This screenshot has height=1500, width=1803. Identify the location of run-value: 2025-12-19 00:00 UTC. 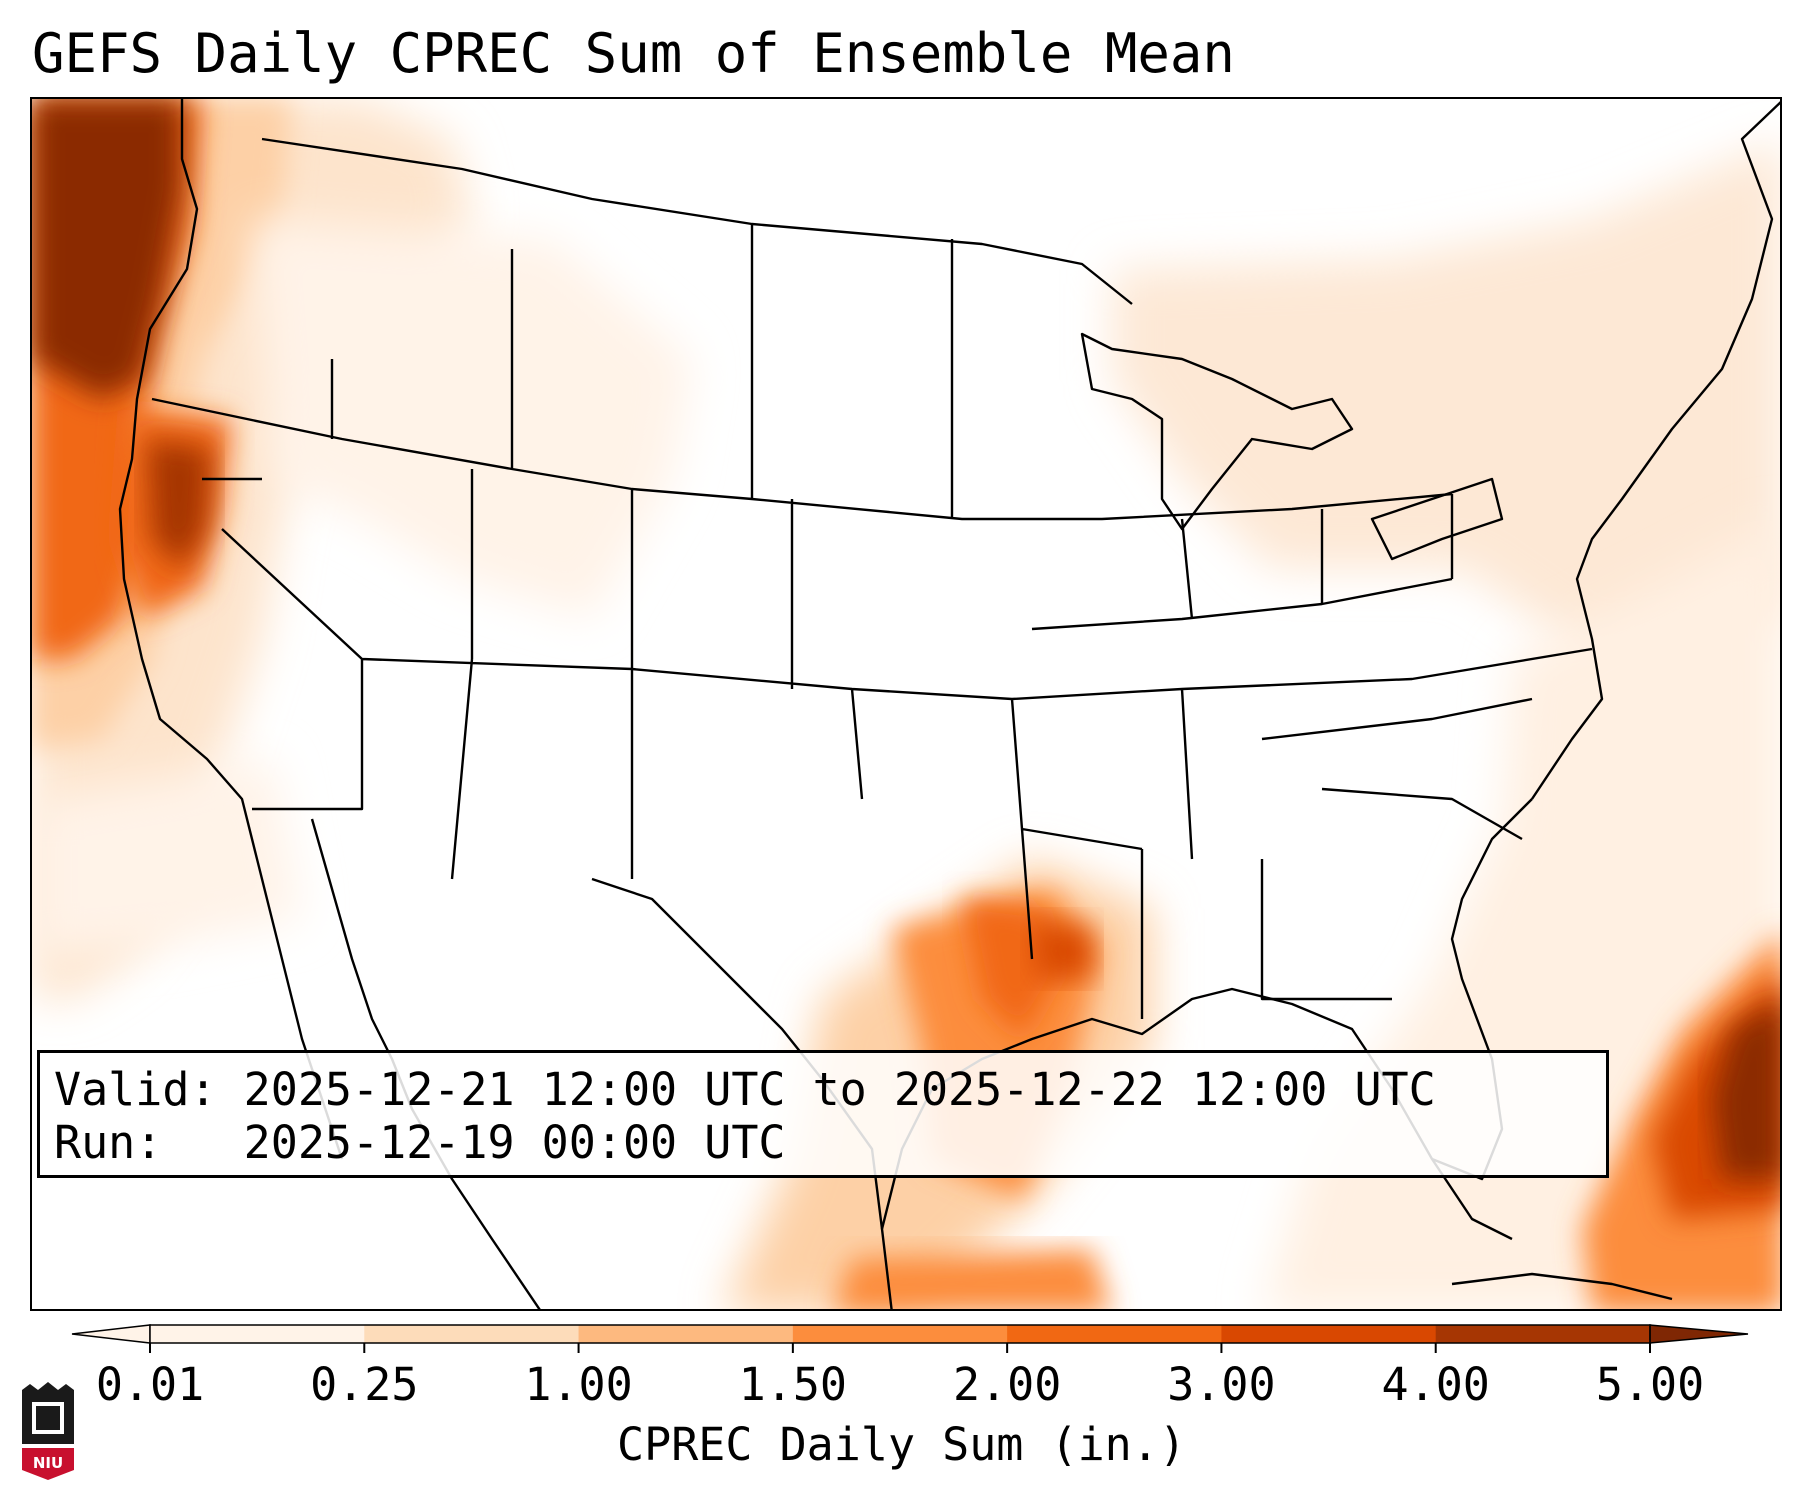
(514, 1142).